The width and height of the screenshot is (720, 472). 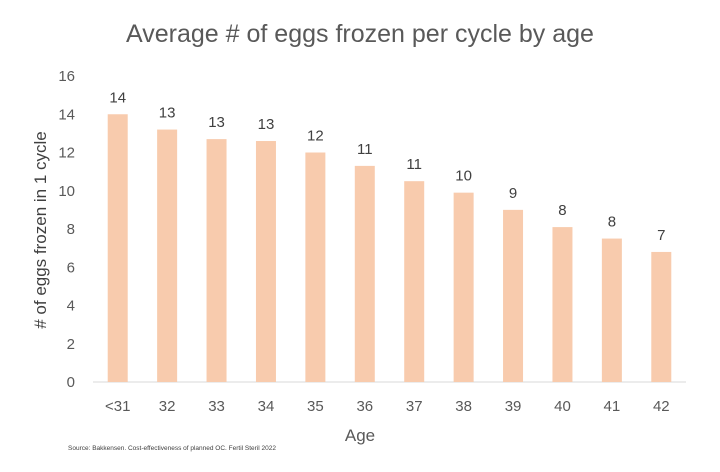 I want to click on x-tick-label: 41, so click(x=612, y=406).